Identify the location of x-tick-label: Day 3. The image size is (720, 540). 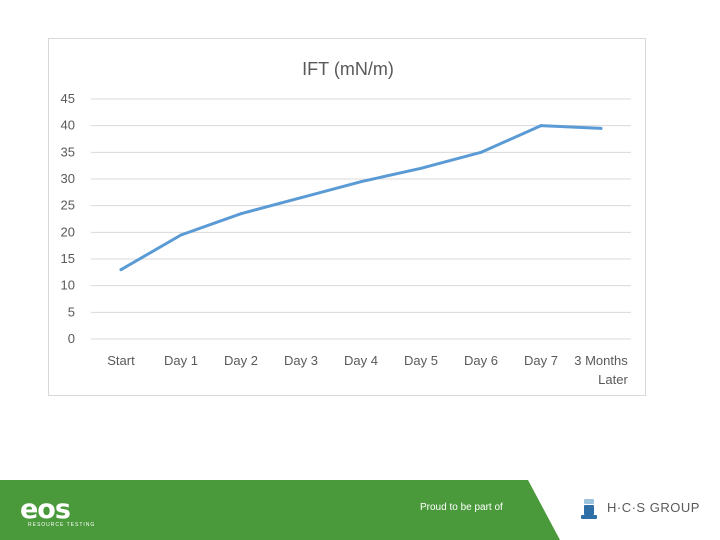
(301, 360).